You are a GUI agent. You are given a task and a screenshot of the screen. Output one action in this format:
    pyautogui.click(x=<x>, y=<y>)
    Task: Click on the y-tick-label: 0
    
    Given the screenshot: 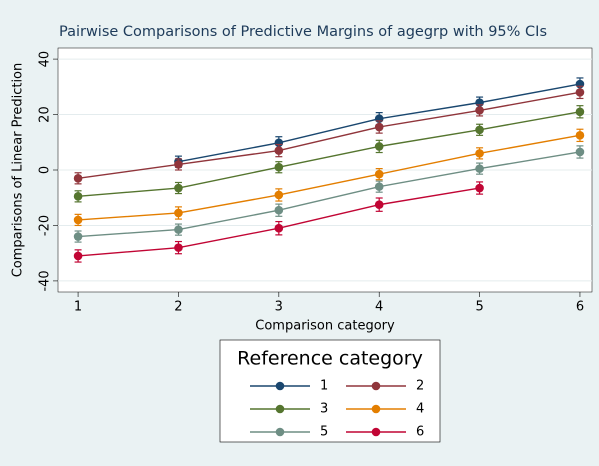 What is the action you would take?
    pyautogui.click(x=45, y=170)
    